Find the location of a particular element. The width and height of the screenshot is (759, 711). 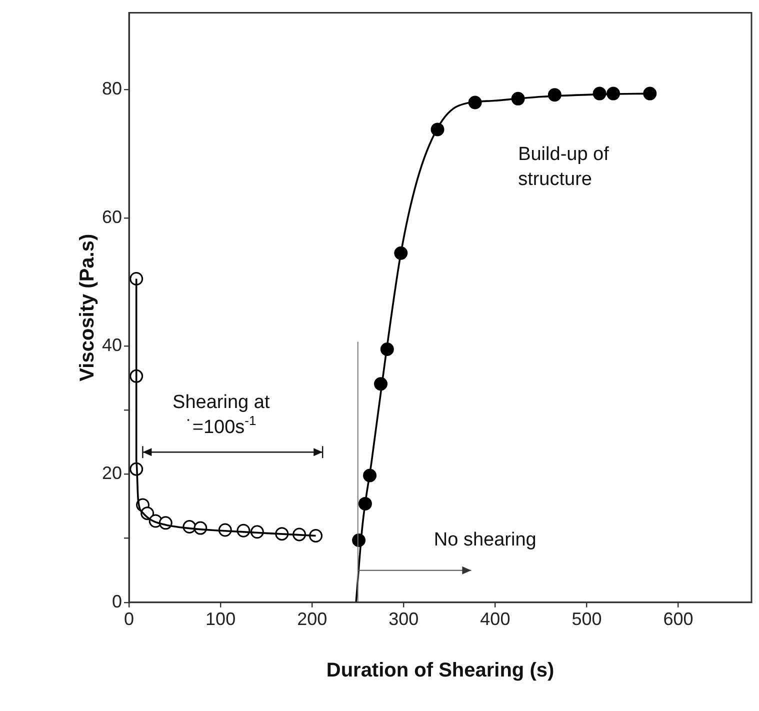

y-tick-label: 20 is located at coordinates (112, 473).